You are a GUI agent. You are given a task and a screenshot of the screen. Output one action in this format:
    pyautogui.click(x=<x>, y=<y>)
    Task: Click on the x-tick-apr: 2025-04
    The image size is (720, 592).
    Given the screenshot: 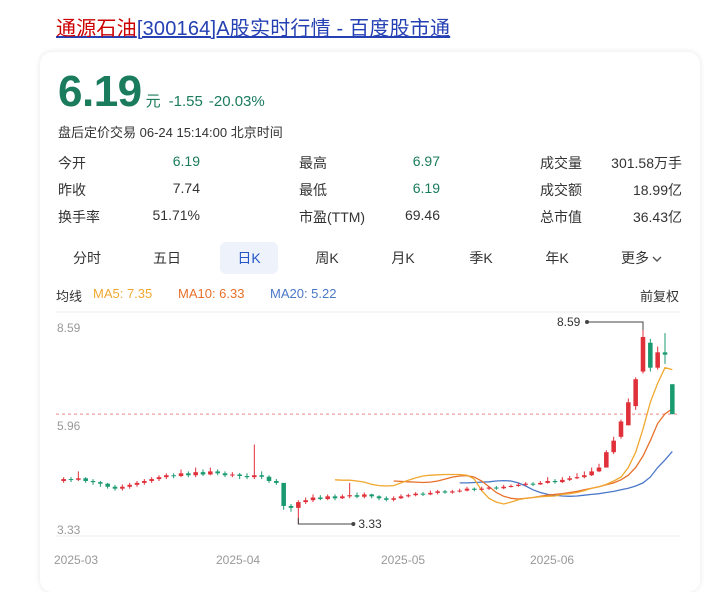 What is the action you would take?
    pyautogui.click(x=238, y=560)
    